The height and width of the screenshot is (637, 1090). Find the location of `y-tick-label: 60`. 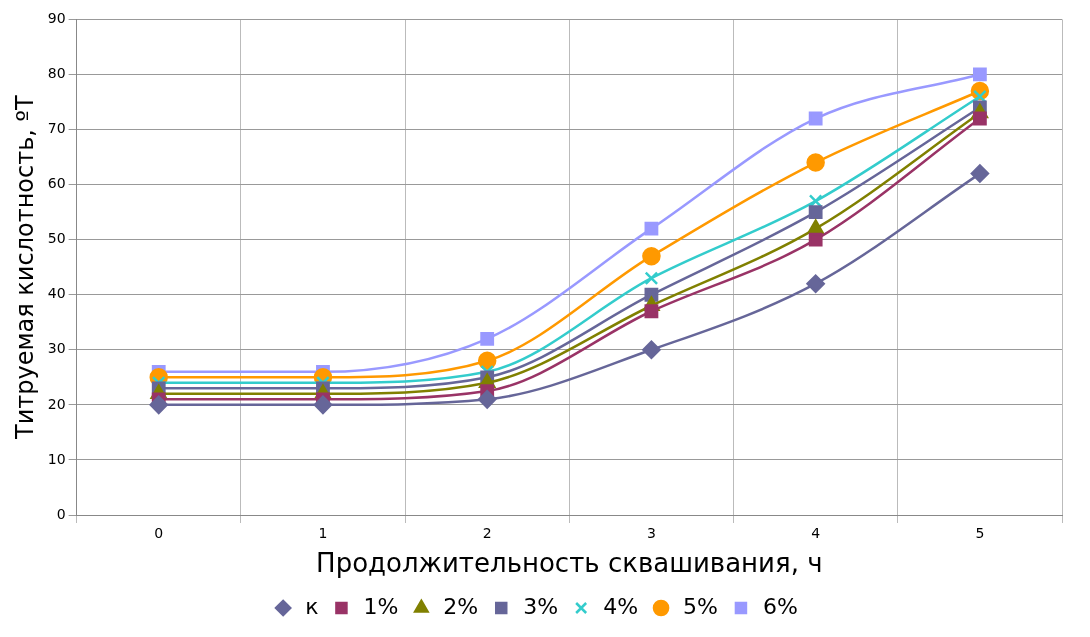

y-tick-label: 60 is located at coordinates (56, 183).